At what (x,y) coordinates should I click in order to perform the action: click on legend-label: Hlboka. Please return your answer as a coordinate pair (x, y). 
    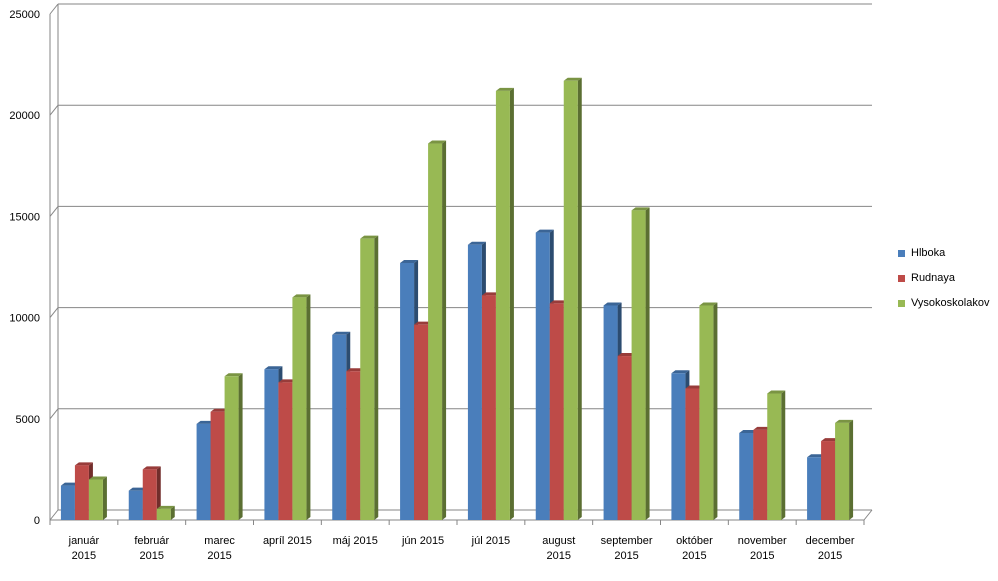
    Looking at the image, I should click on (928, 253).